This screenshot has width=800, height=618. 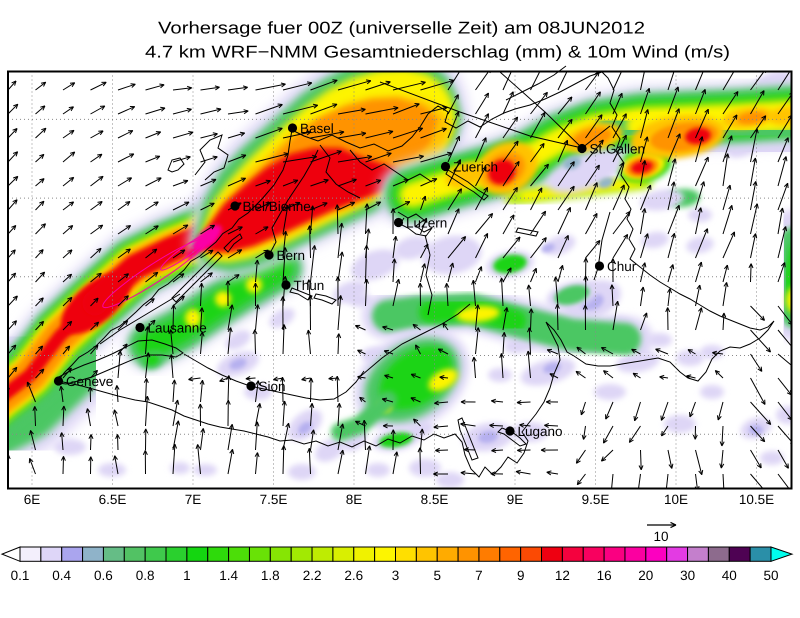 What do you see at coordinates (270, 575) in the screenshot?
I see `svg-text: 1.8` at bounding box center [270, 575].